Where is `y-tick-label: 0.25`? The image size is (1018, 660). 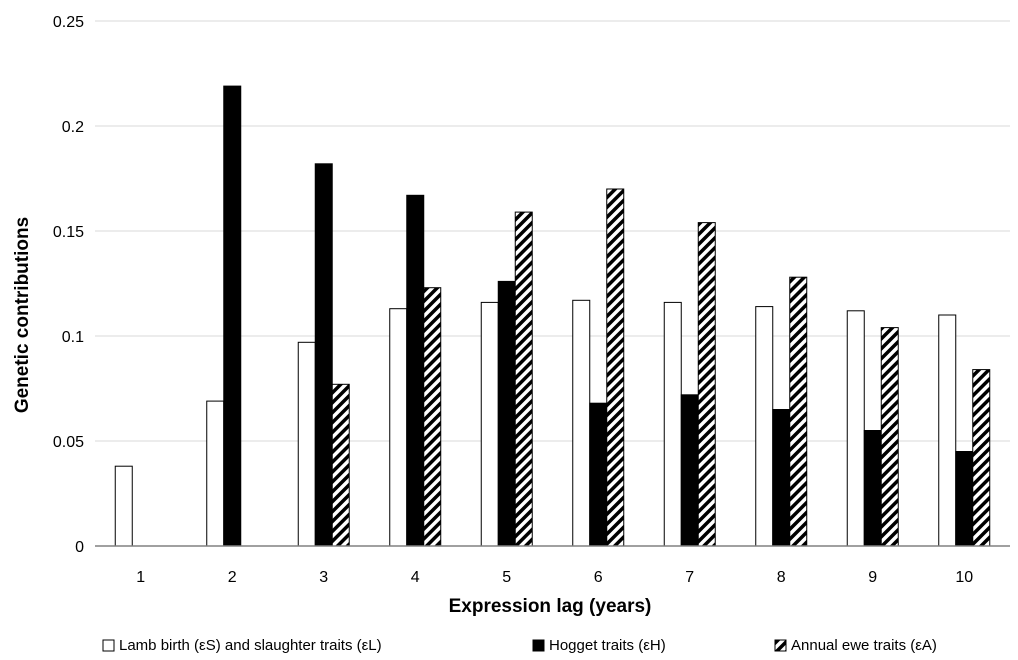
y-tick-label: 0.25 is located at coordinates (68, 22).